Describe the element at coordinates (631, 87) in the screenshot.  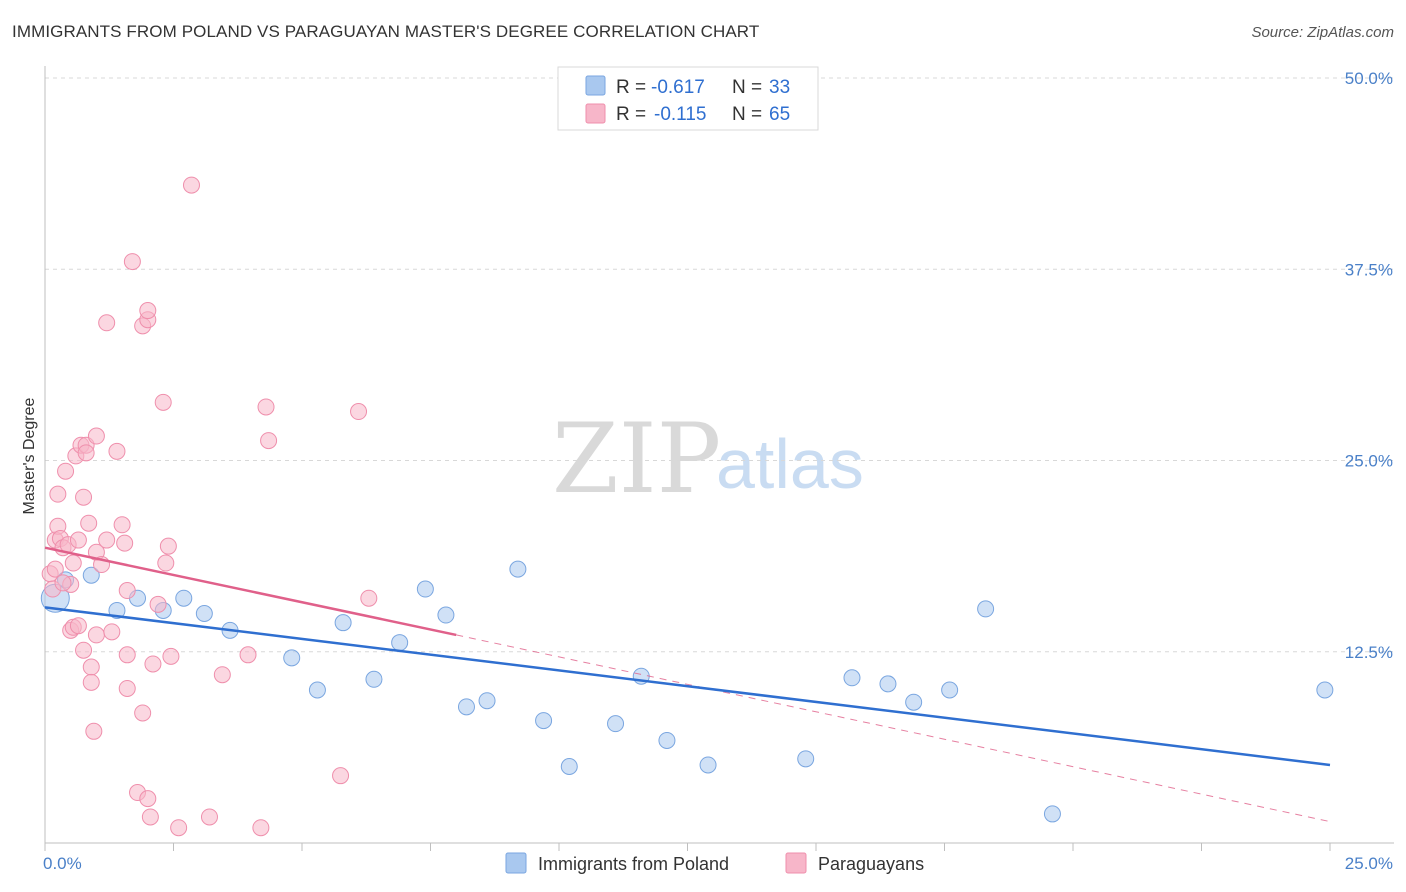
I see `legend-r-label-poland: R =` at that location.